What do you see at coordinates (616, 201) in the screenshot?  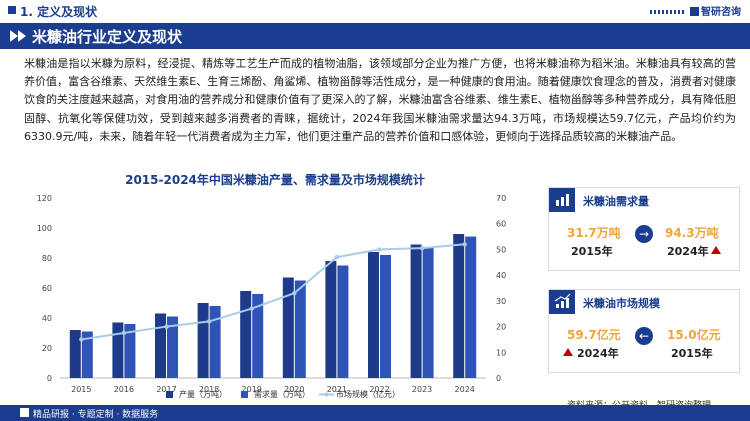 I see `demand-card-title: 米糠油需求量` at bounding box center [616, 201].